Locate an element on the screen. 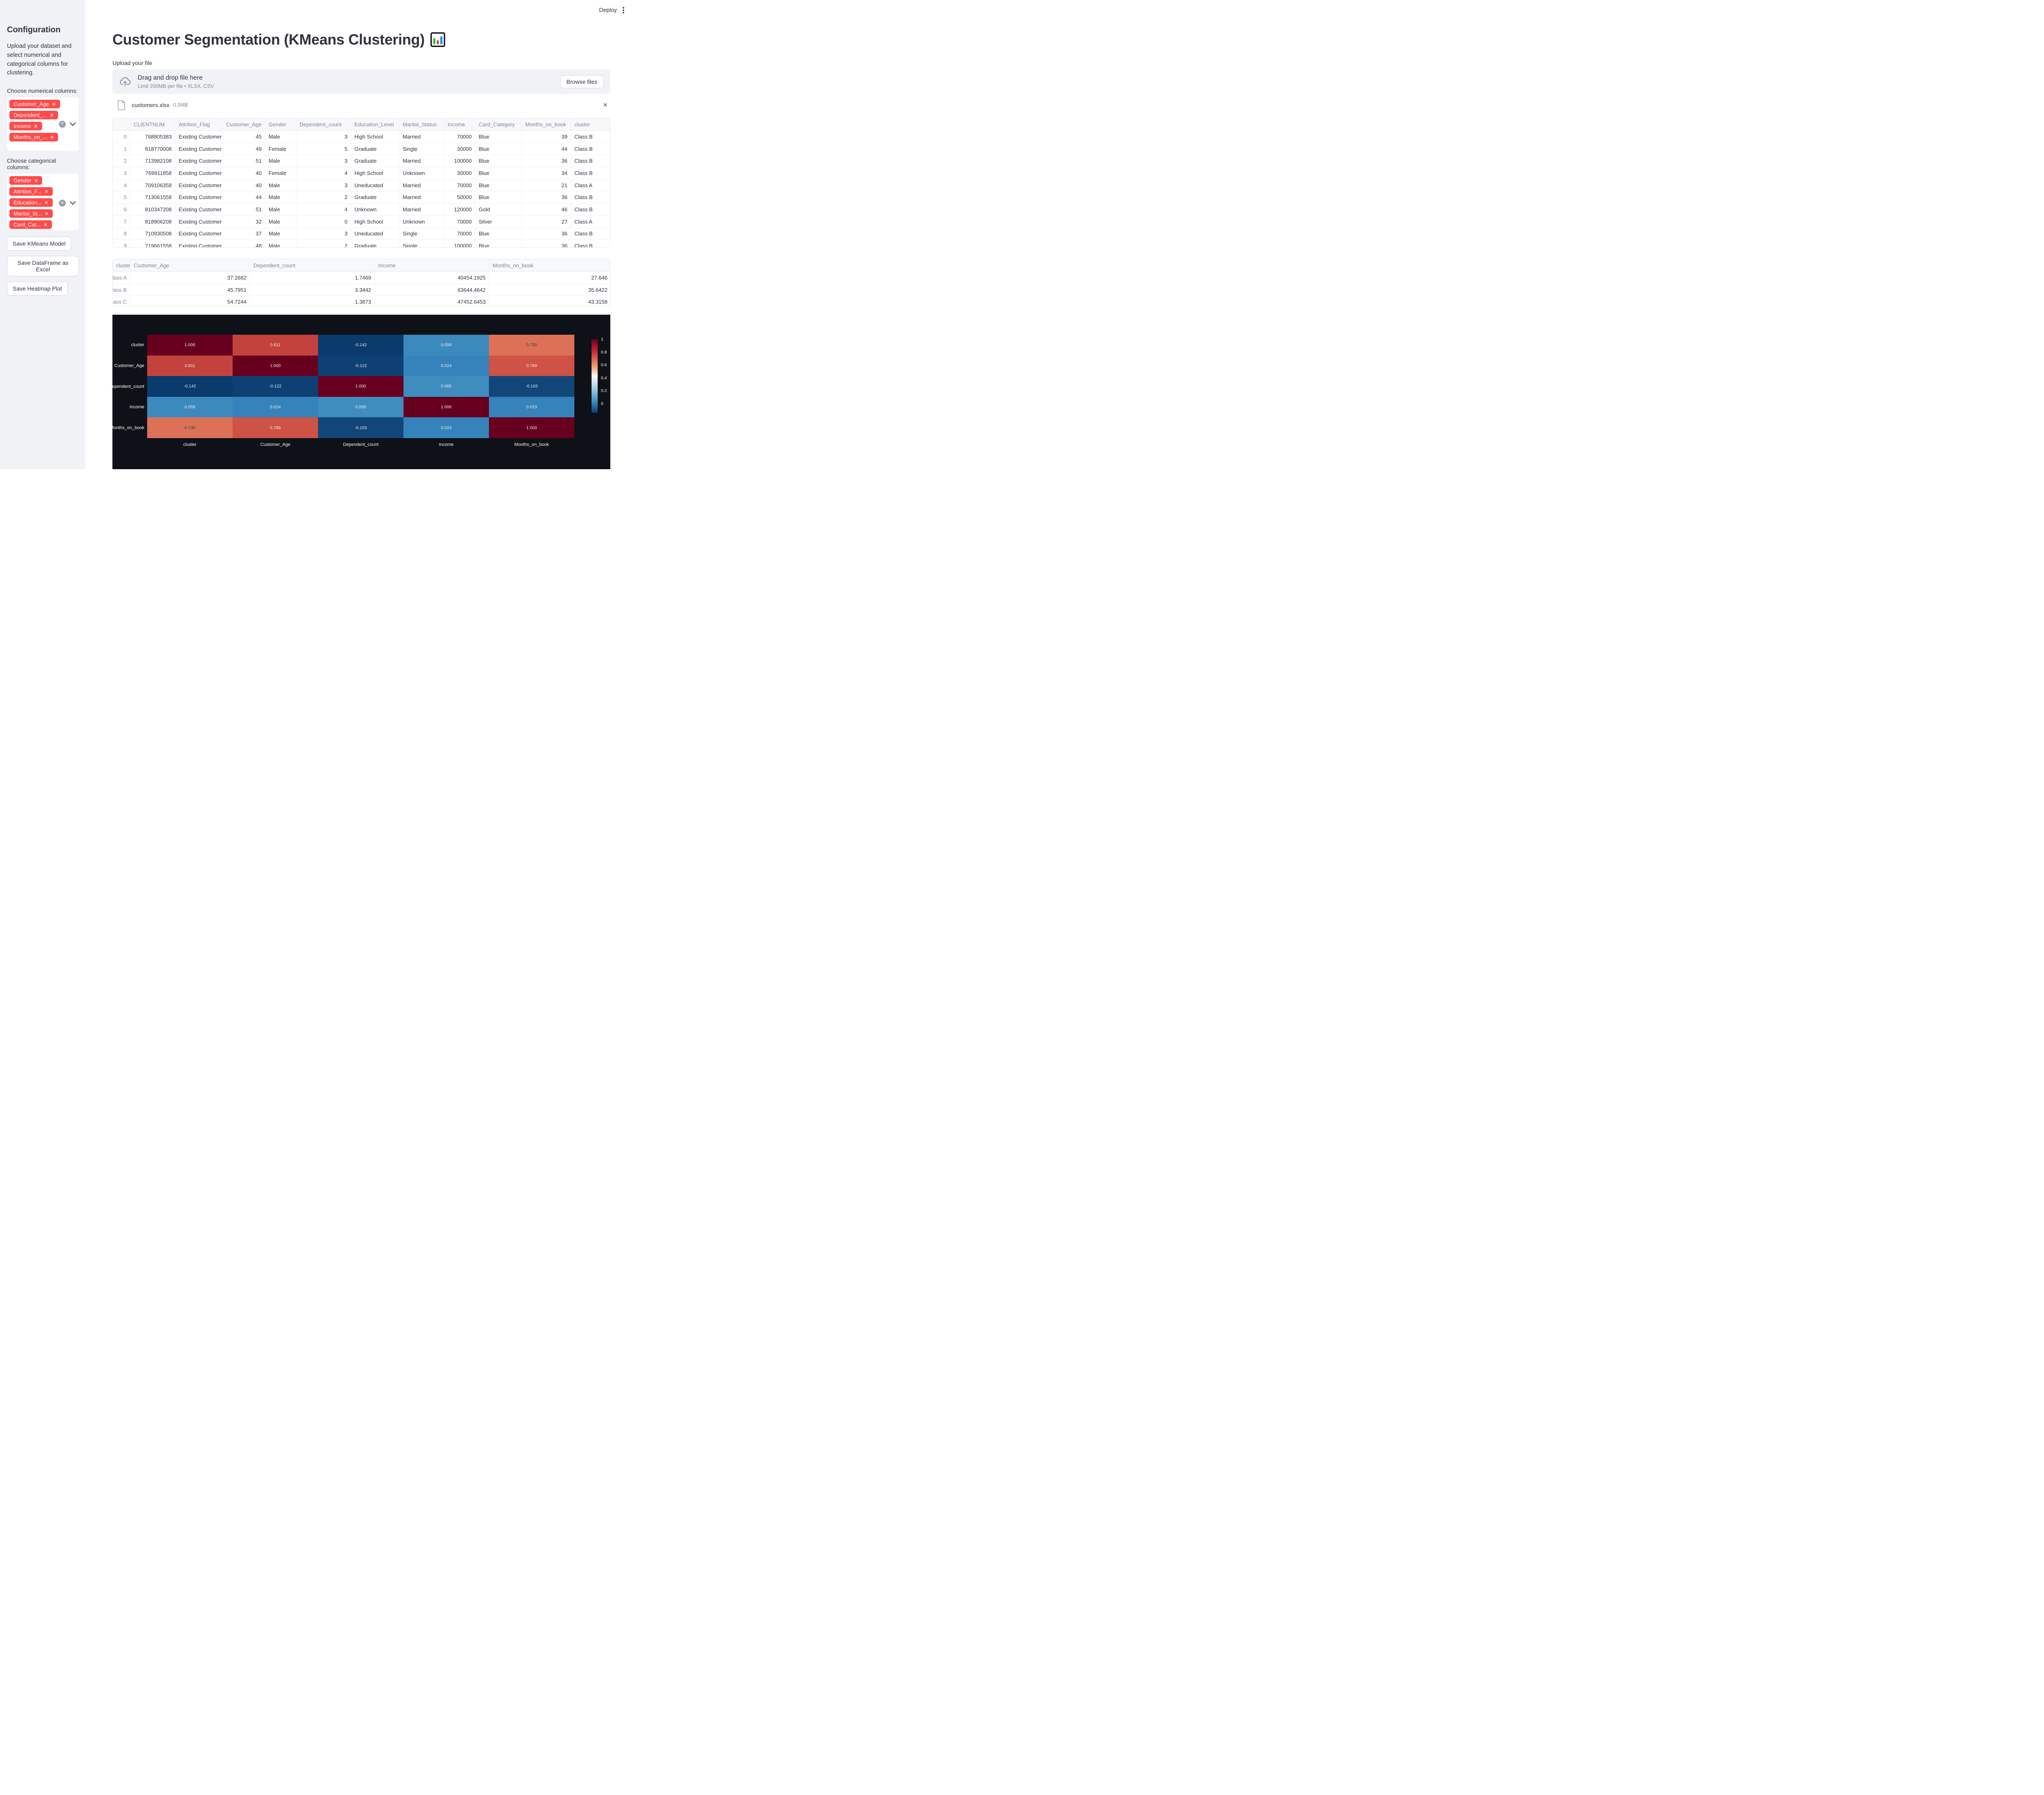  multiselect-pill: Education... ✕ is located at coordinates (31, 202).